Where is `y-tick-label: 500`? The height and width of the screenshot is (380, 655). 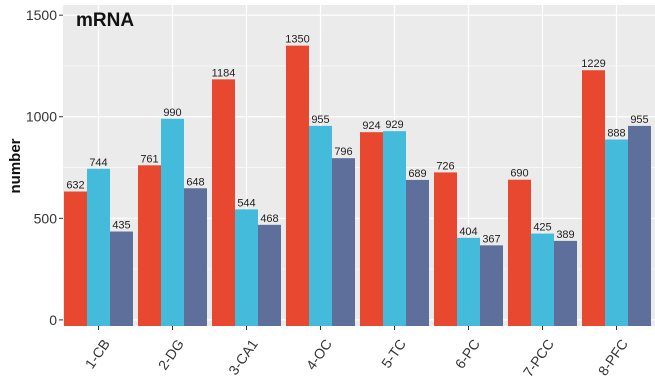
y-tick-label: 500 is located at coordinates (46, 218).